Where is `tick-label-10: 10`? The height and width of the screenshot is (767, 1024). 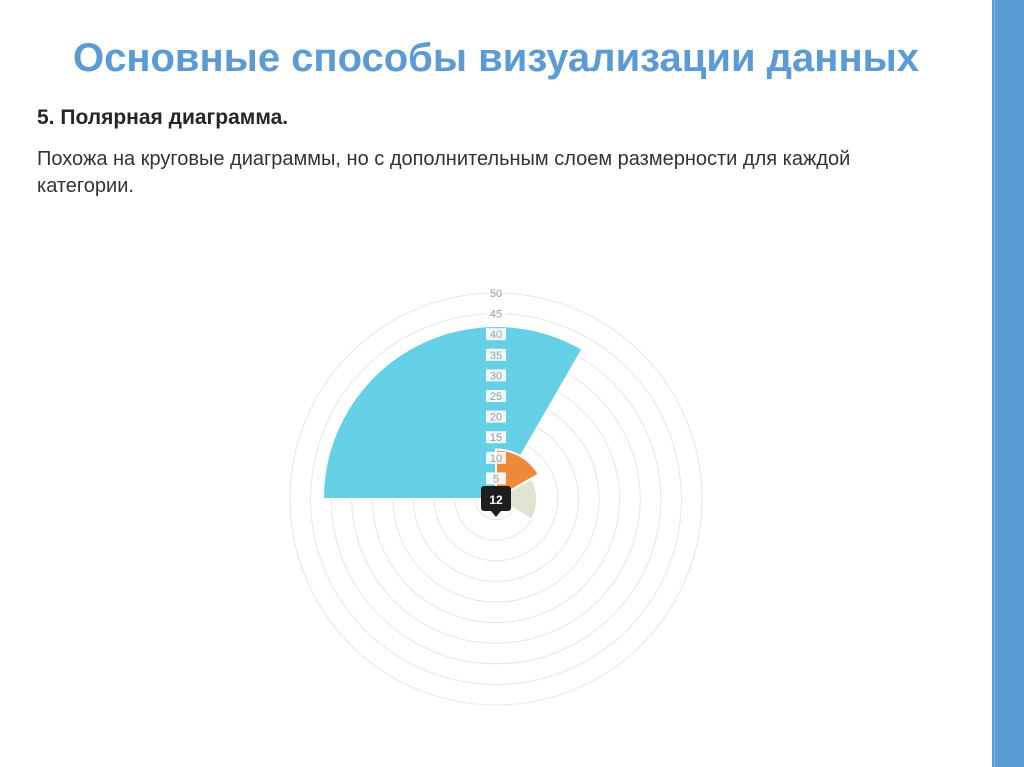 tick-label-10: 10 is located at coordinates (496, 459).